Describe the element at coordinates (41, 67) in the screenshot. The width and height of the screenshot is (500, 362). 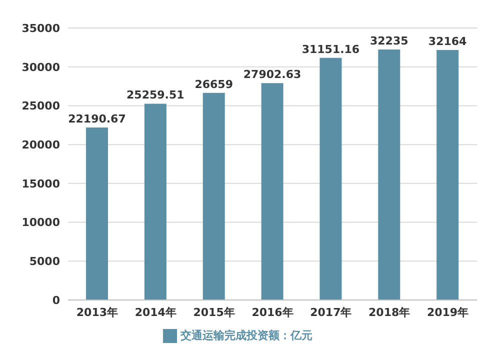
I see `y-tick-label: 30000` at that location.